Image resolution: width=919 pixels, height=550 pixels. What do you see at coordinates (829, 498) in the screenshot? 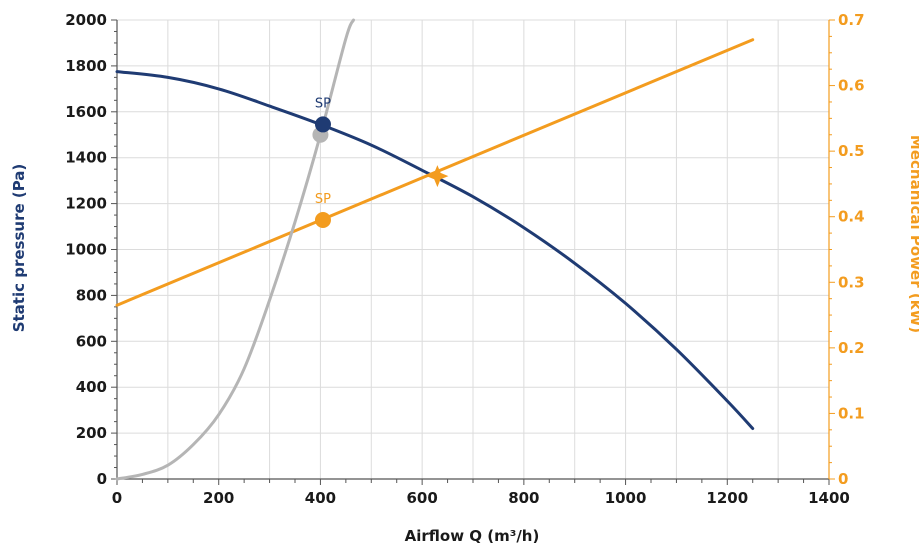
I see `x-tick-label: 1400` at bounding box center [829, 498].